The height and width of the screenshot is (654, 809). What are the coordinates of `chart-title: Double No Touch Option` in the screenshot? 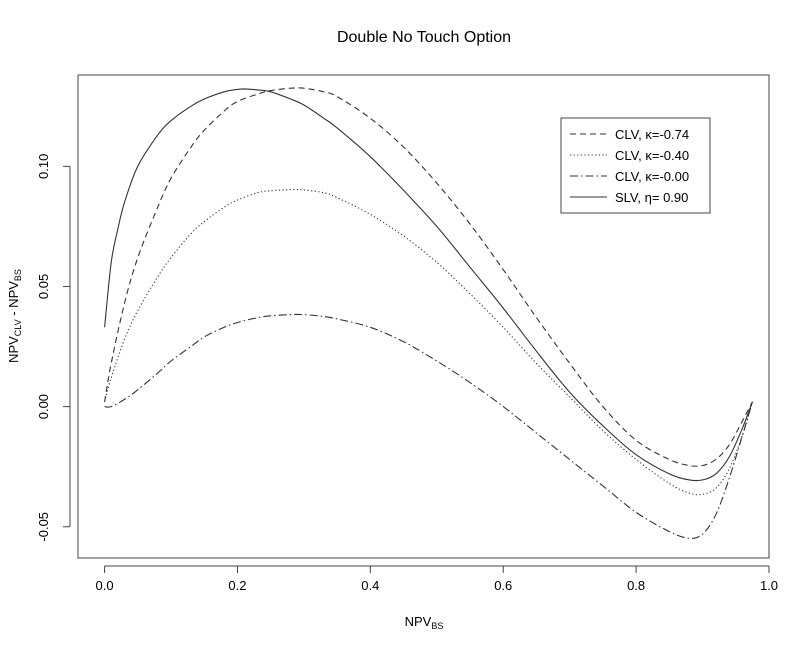 It's located at (424, 37).